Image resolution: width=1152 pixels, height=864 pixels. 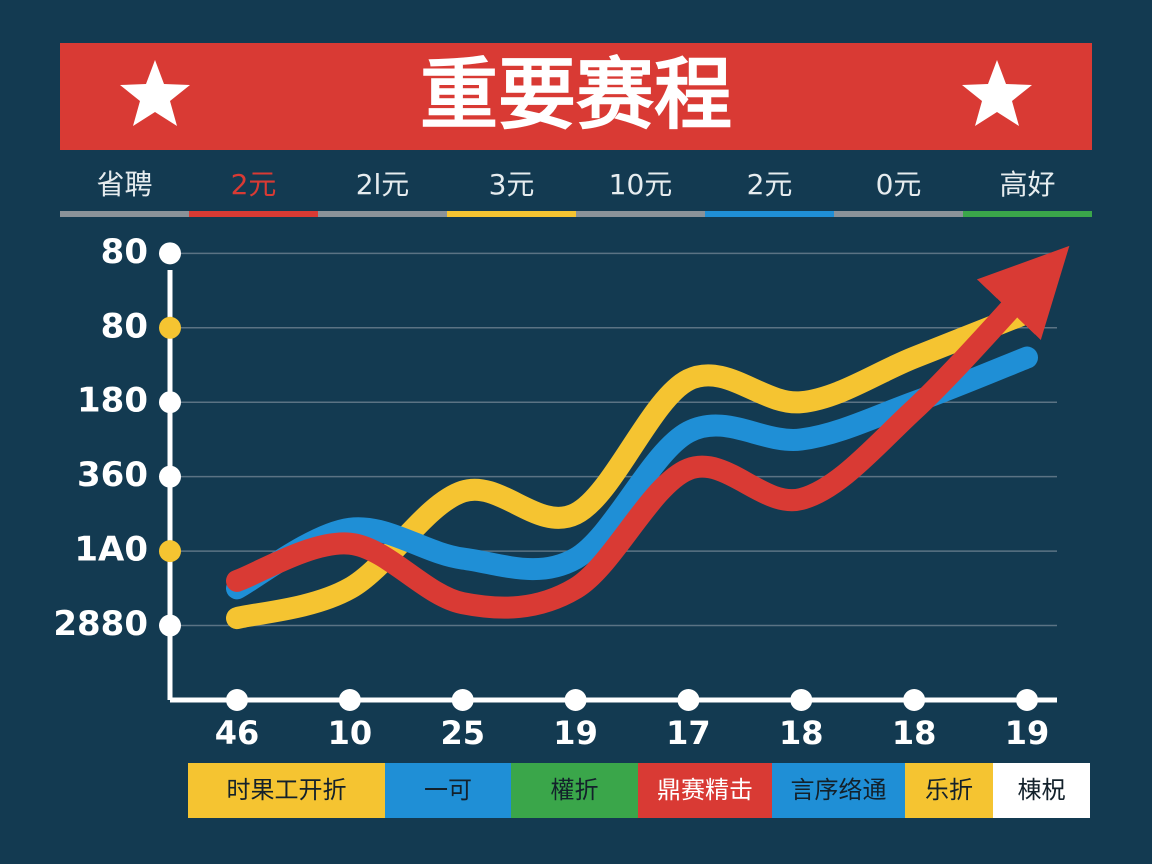 What do you see at coordinates (111, 550) in the screenshot?
I see `y-tick-label: 1A0` at bounding box center [111, 550].